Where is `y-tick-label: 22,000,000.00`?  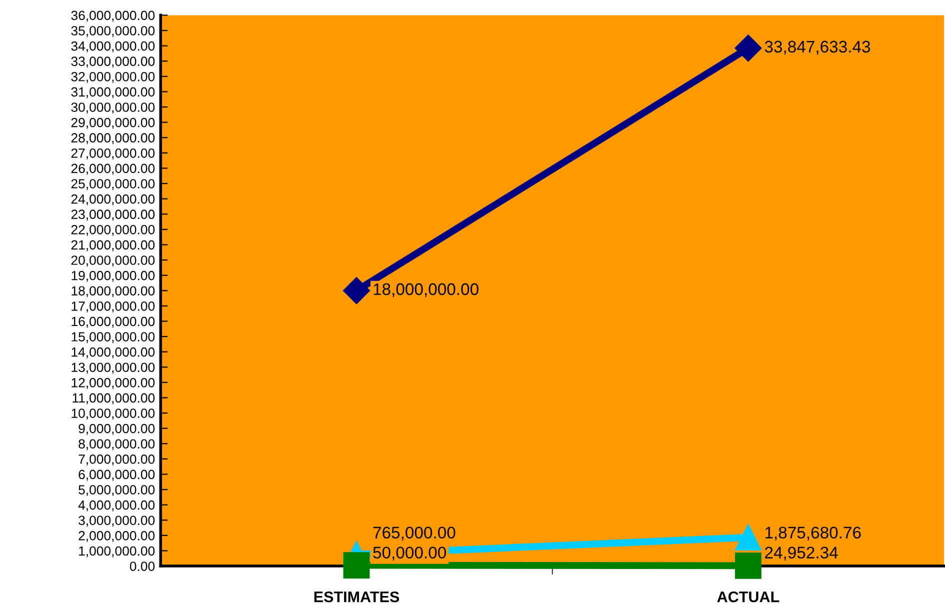 y-tick-label: 22,000,000.00 is located at coordinates (113, 230).